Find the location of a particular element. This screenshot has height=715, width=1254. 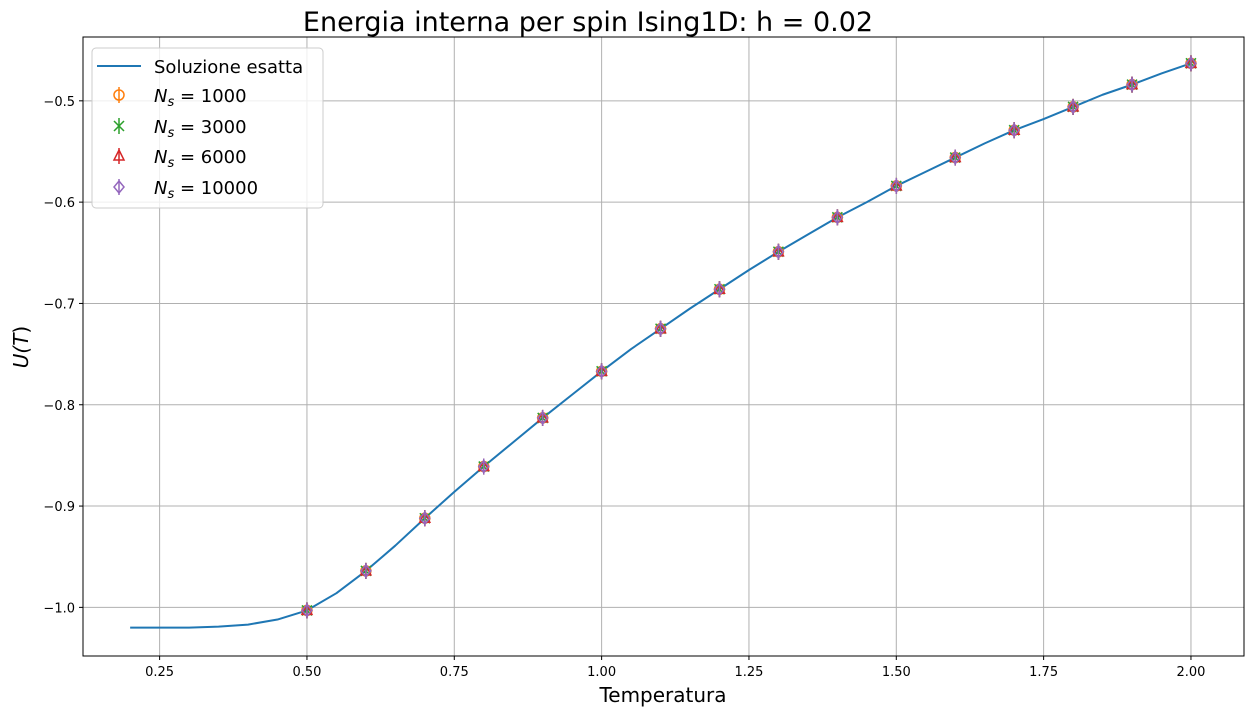

y-axis-label-group: U(T) is located at coordinates (21, 347).